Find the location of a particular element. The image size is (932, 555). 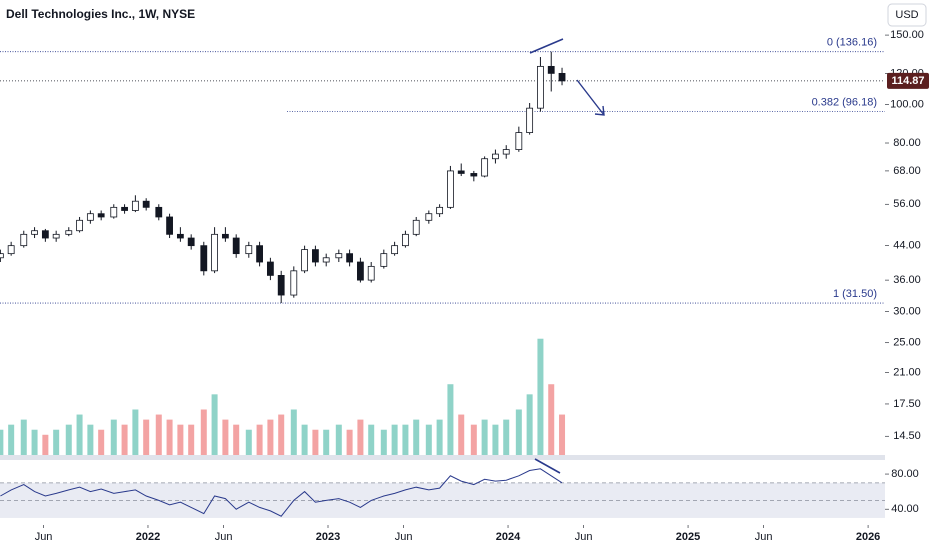

x-tick-label: 2025 is located at coordinates (688, 537).